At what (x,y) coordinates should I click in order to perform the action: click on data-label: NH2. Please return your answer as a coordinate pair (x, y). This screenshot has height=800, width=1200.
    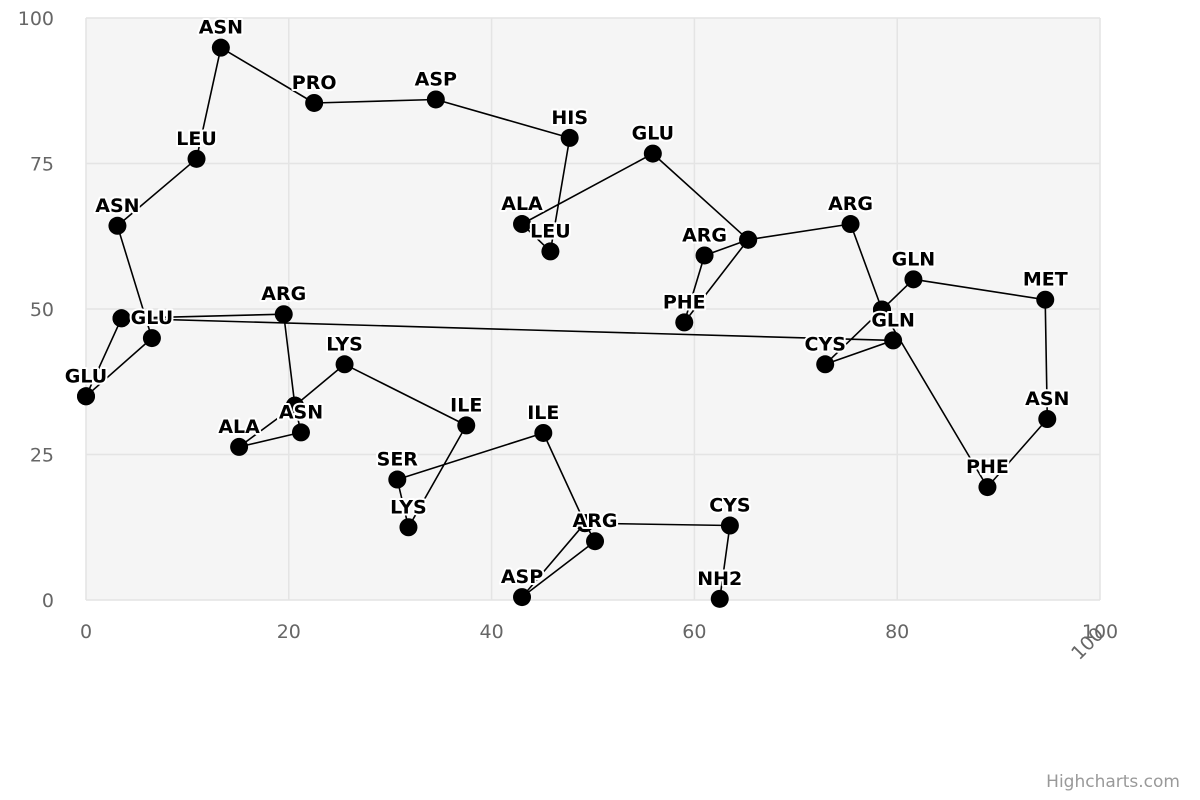
    Looking at the image, I should click on (719, 579).